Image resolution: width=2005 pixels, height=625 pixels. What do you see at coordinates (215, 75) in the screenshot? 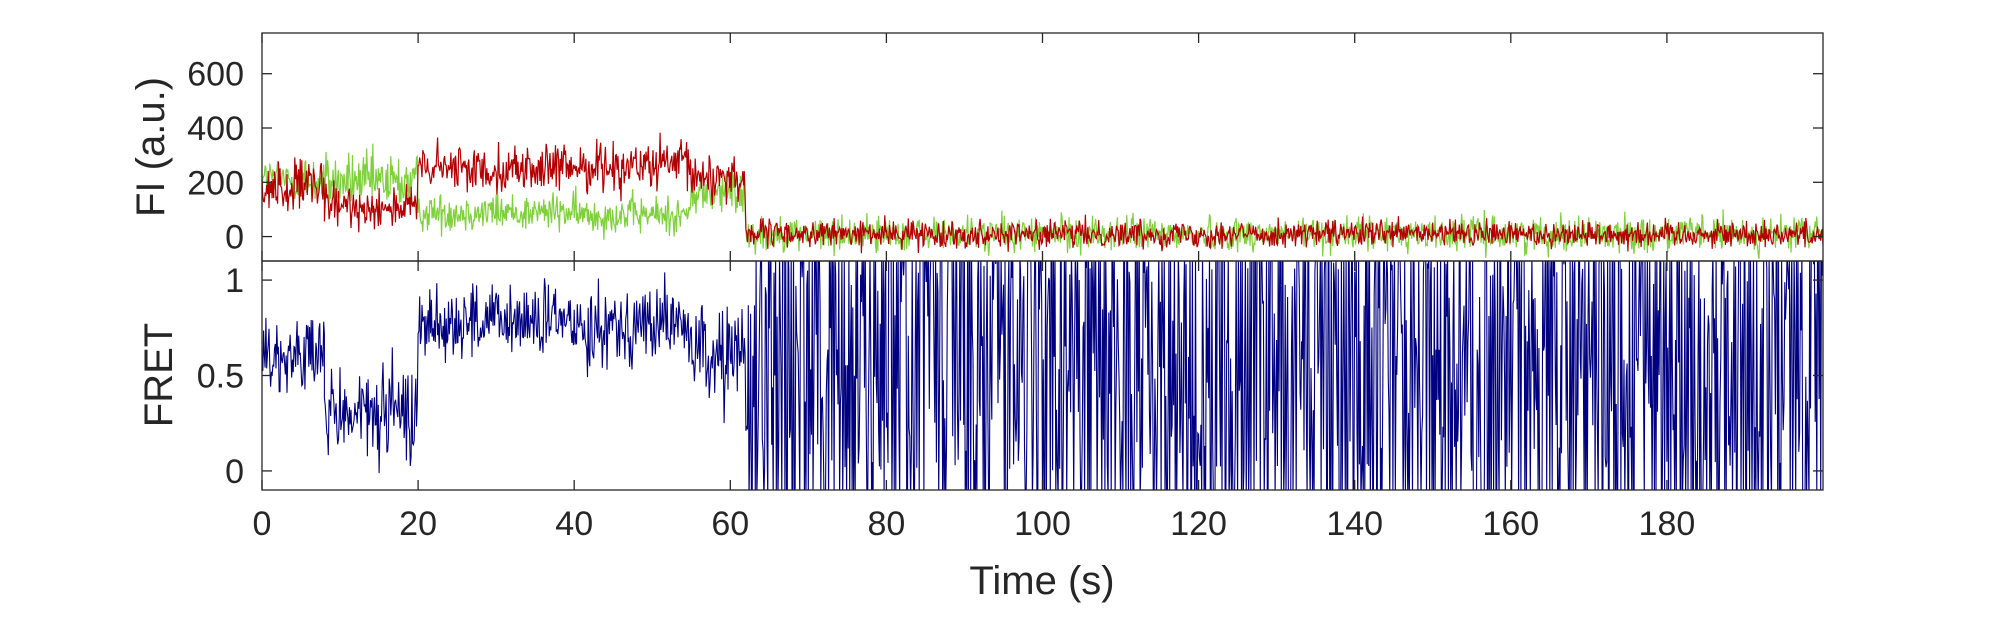
I see `fi-ytick-label: 600` at bounding box center [215, 75].